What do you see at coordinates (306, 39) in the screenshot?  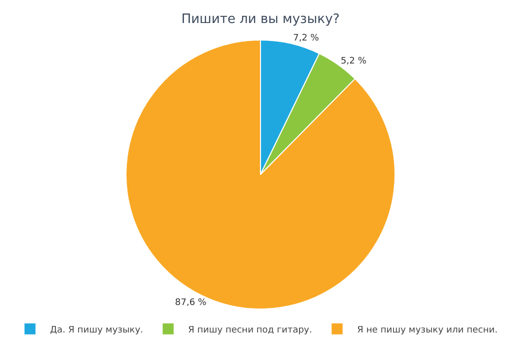 I see `data-label: 7,2 %` at bounding box center [306, 39].